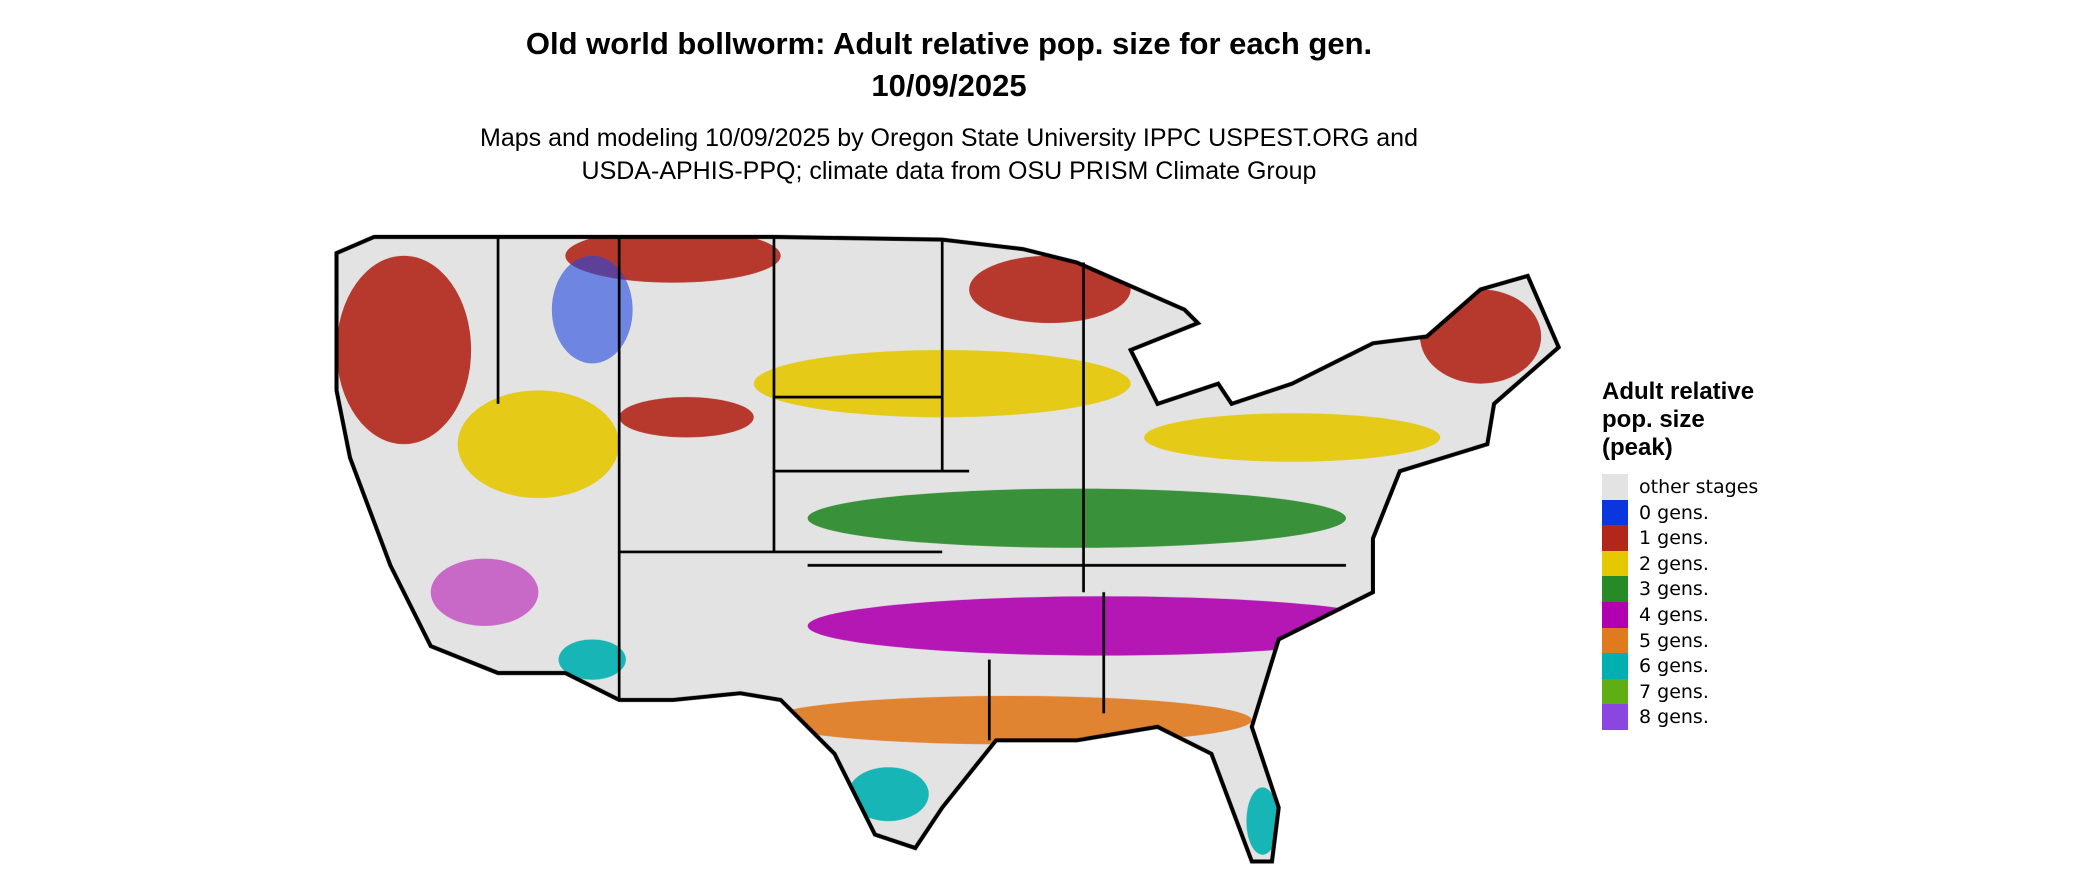 Image resolution: width=2100 pixels, height=892 pixels. What do you see at coordinates (1674, 640) in the screenshot?
I see `legend-label: 5 gens.` at bounding box center [1674, 640].